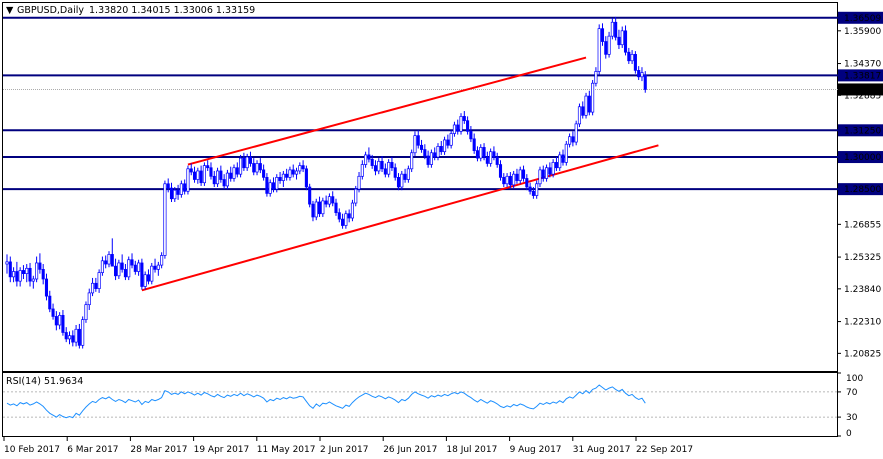 This screenshot has height=459, width=883. Describe the element at coordinates (862, 290) in the screenshot. I see `price-tick-label: 1.23840` at that location.